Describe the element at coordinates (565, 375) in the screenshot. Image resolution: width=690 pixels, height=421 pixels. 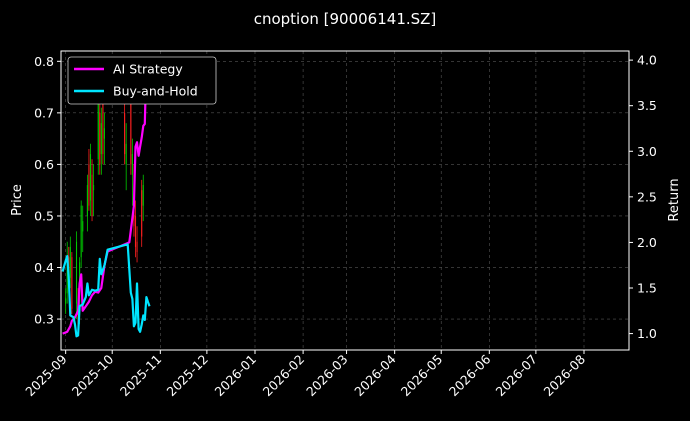
I see `x-tick-label: 2026-08` at that location.